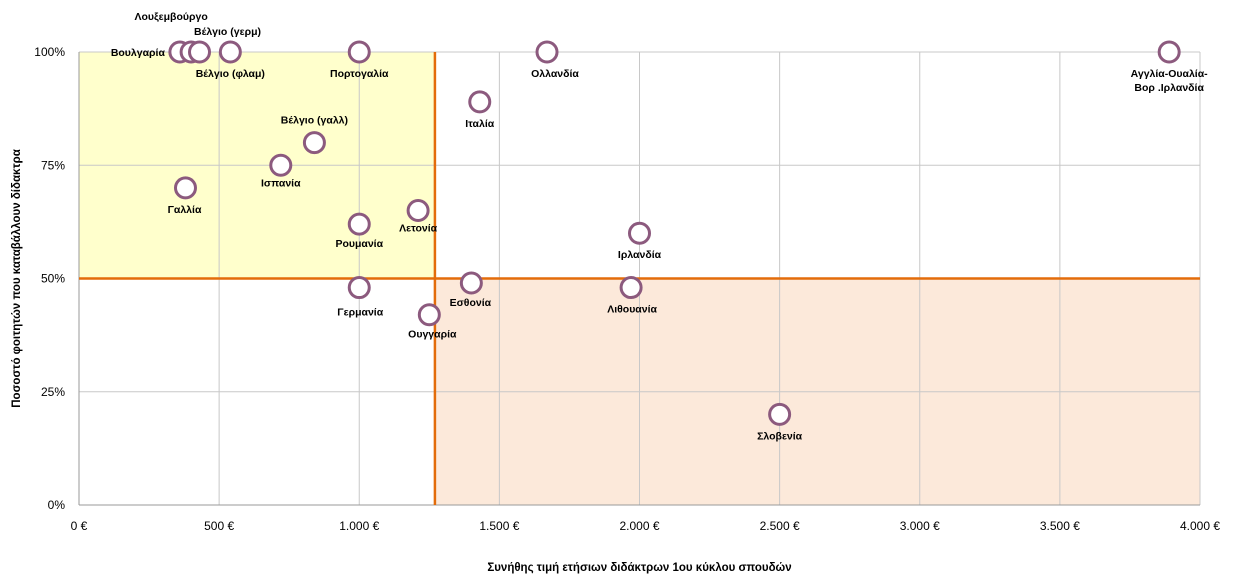 The image size is (1233, 580). Describe the element at coordinates (230, 74) in the screenshot. I see `point-label: Βέλγιο (φλαμ)` at that location.